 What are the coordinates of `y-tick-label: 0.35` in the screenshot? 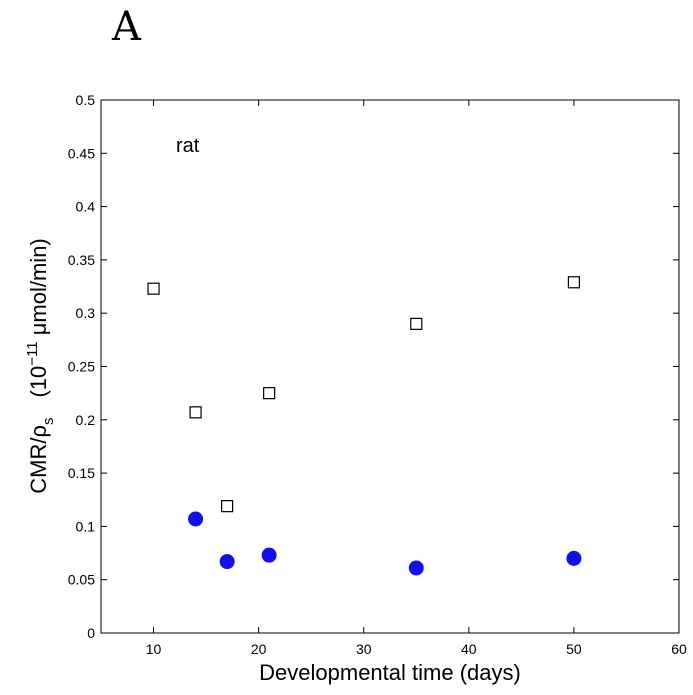 It's located at (81, 260).